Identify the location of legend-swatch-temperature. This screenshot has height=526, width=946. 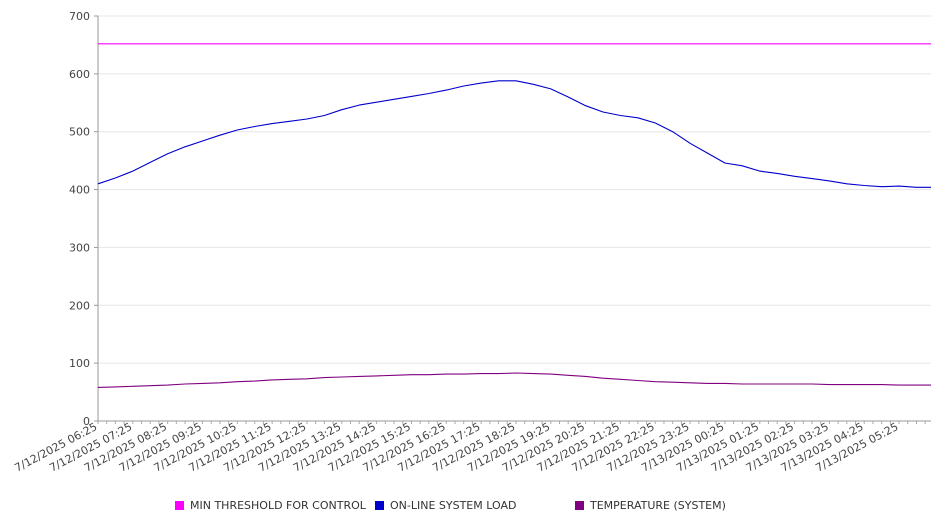
(579, 505).